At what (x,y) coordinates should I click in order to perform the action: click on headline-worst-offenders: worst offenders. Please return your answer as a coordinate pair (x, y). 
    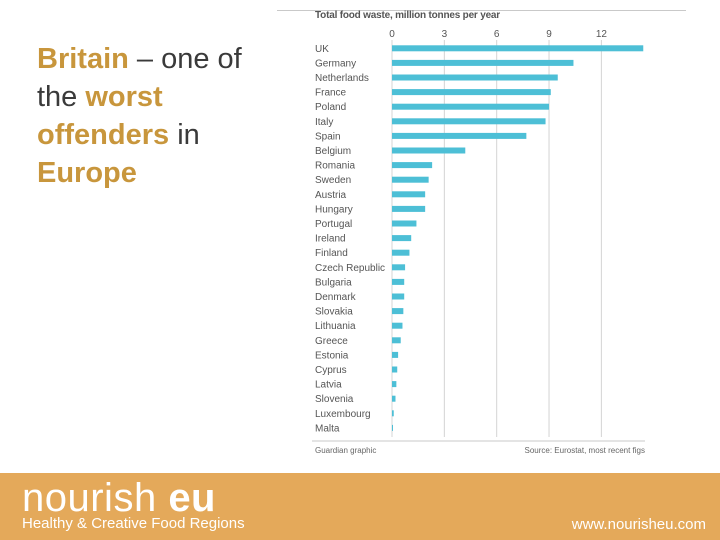
    Looking at the image, I should click on (103, 116).